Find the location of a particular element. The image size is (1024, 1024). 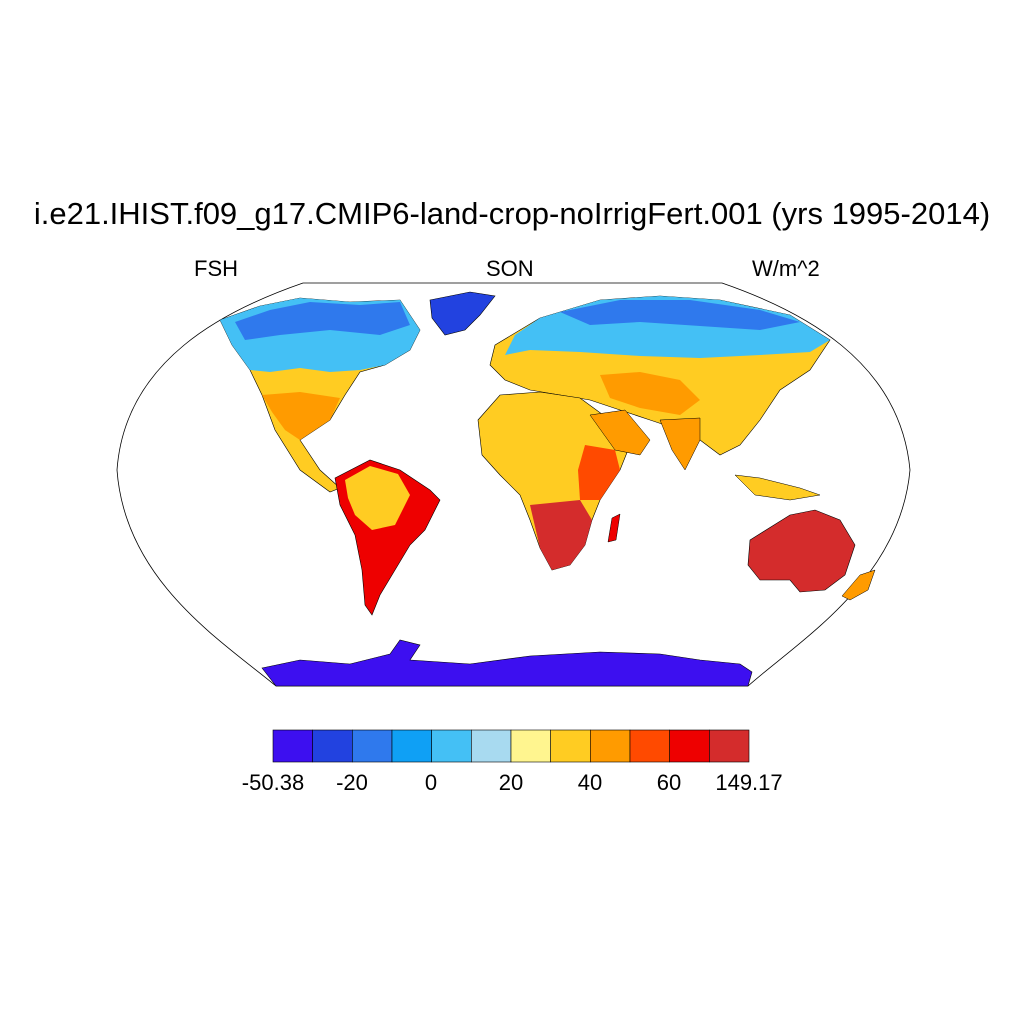

variable-label: FSH is located at coordinates (216, 268).